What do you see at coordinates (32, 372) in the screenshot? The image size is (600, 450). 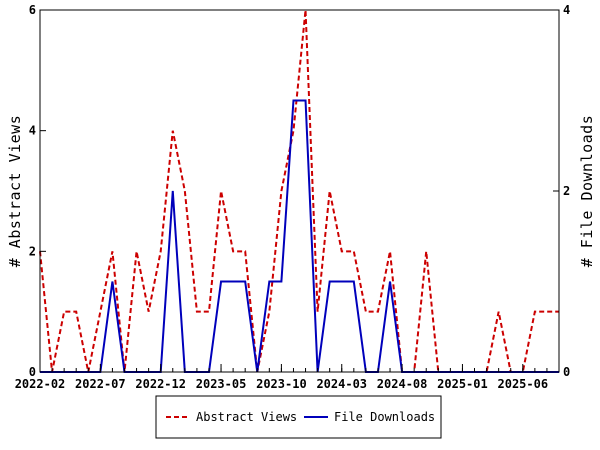 I see `y-tick-label: 0` at bounding box center [32, 372].